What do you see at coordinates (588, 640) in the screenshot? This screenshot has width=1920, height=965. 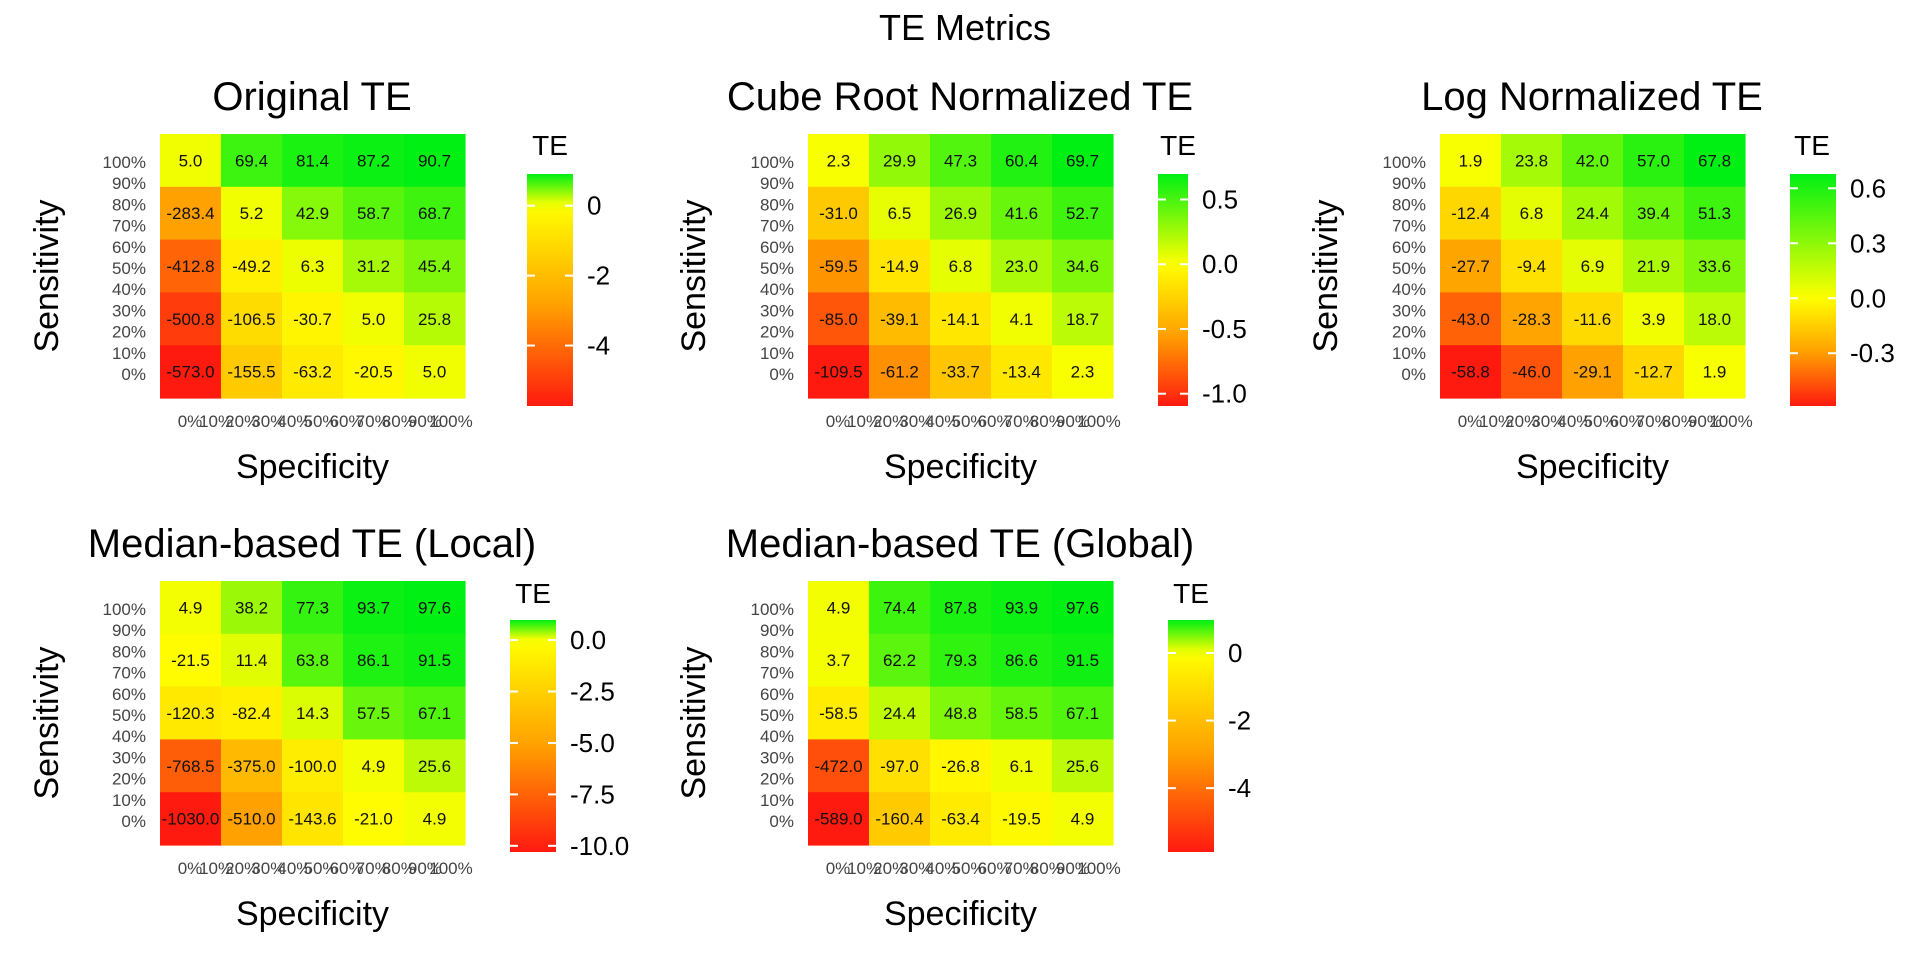 I see `legend-tick-label: 0.0` at bounding box center [588, 640].